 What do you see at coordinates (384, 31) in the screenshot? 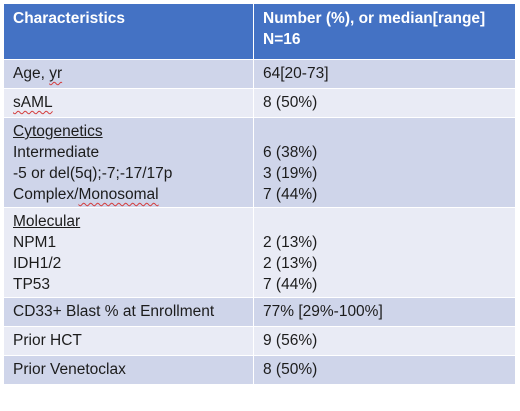
I see `header-number: Number (%), or median[range] N=16` at bounding box center [384, 31].